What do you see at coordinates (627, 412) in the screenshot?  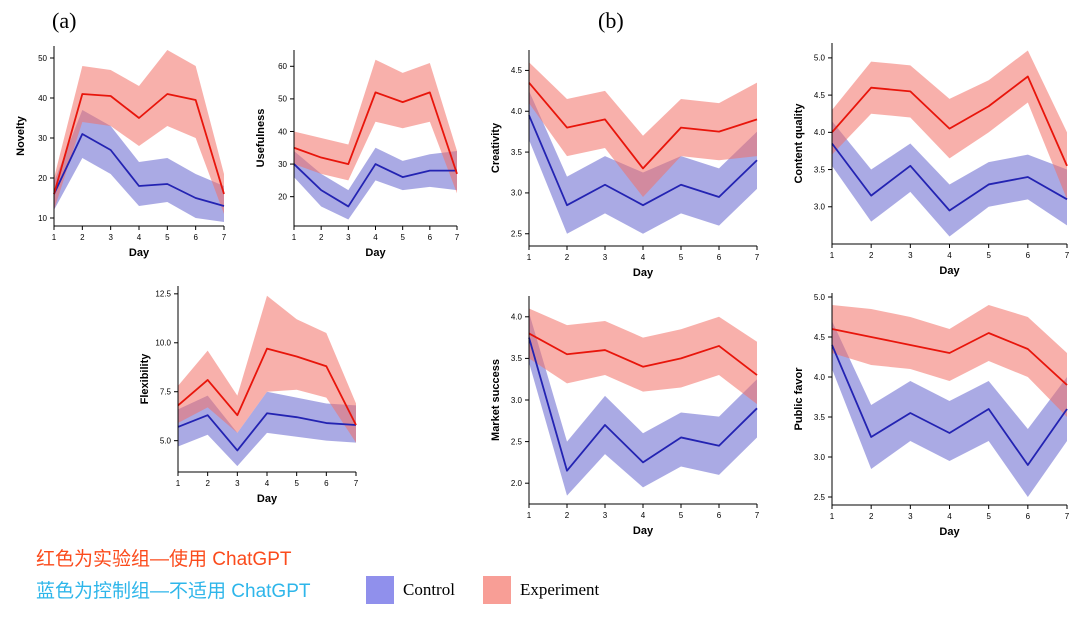 I see `chart-market-success: 1 2 3 4 5 6 7 2.0 2.5 3.0 3.5 4.0 Day Market success` at bounding box center [627, 412].